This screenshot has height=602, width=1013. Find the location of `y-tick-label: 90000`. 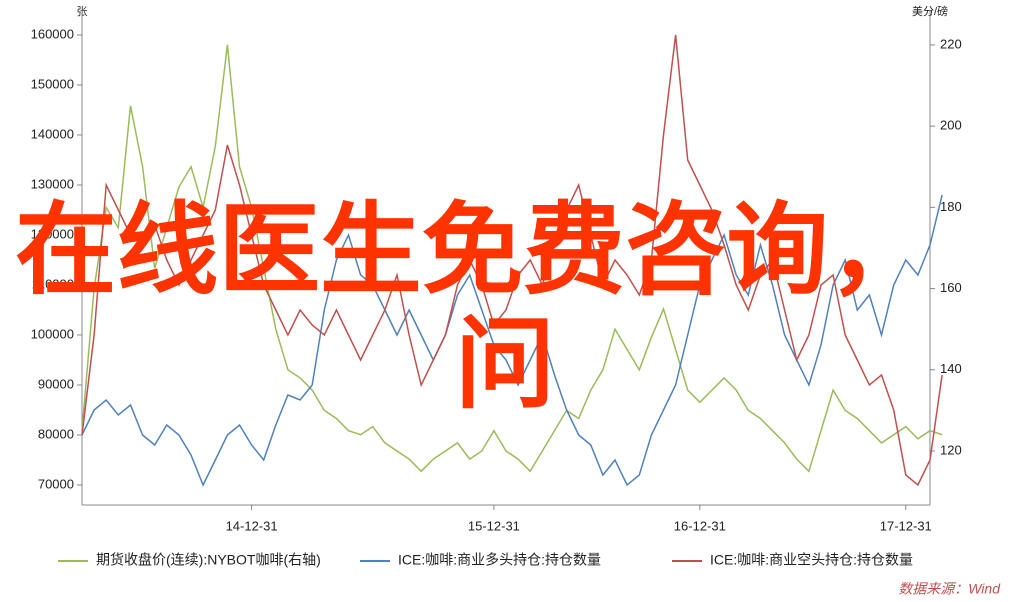

y-tick-label: 90000 is located at coordinates (56, 383).